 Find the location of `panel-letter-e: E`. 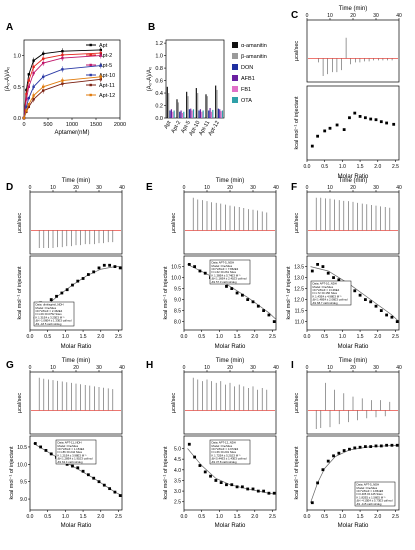

panel-letter-e: E is located at coordinates (149, 187).